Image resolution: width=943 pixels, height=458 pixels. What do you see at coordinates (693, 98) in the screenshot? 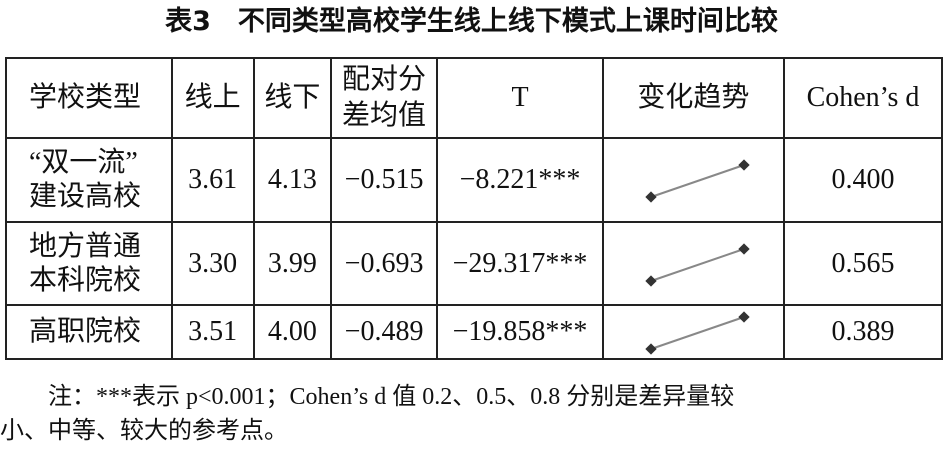
I see `header-cell: 变化趋势` at bounding box center [693, 98].